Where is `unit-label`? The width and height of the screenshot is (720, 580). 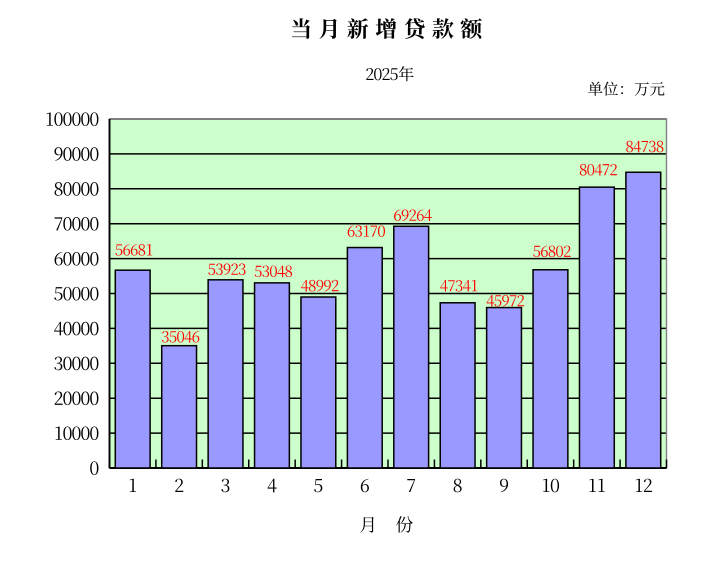 unit-label is located at coordinates (626, 88).